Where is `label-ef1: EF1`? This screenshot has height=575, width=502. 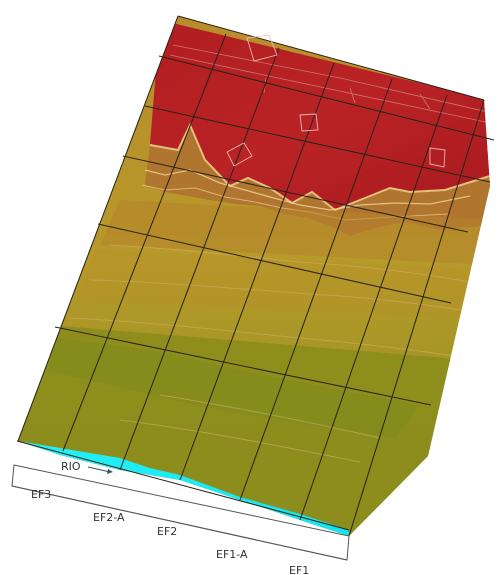 label-ef1: EF1 is located at coordinates (299, 569).